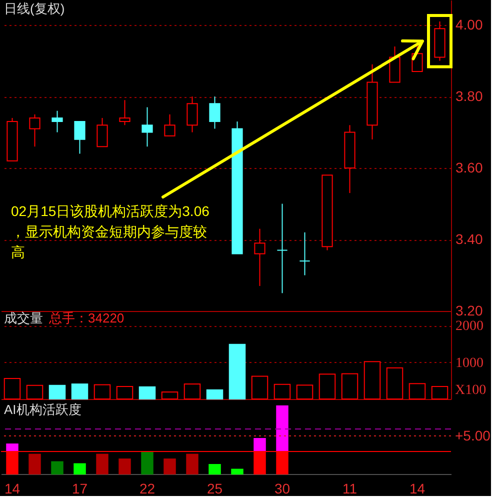 This screenshot has width=503, height=500. Describe the element at coordinates (34, 8) in the screenshot. I see `chart-title: 日线(复权)` at that location.